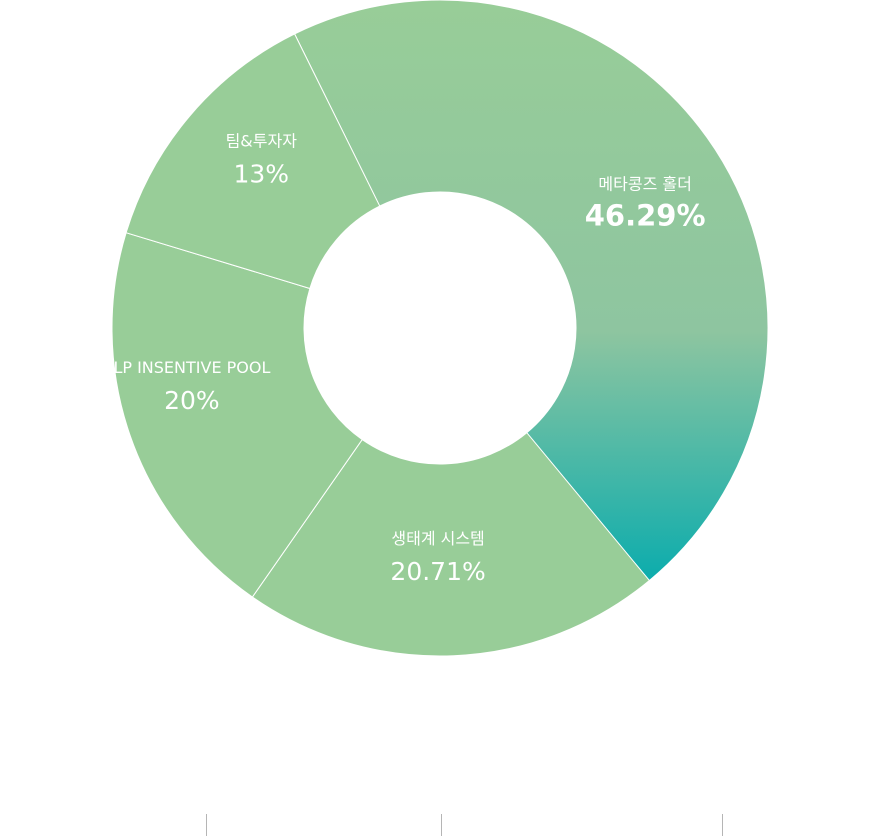 The image size is (875, 836). I want to click on slice-label: 생태계 시스템, so click(437, 538).